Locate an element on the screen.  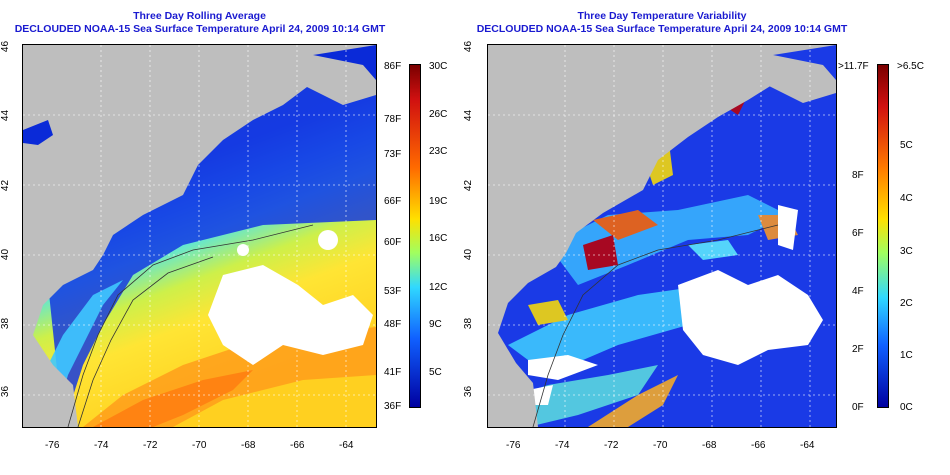
colorbar-label-c: 5C is located at coordinates (435, 372).